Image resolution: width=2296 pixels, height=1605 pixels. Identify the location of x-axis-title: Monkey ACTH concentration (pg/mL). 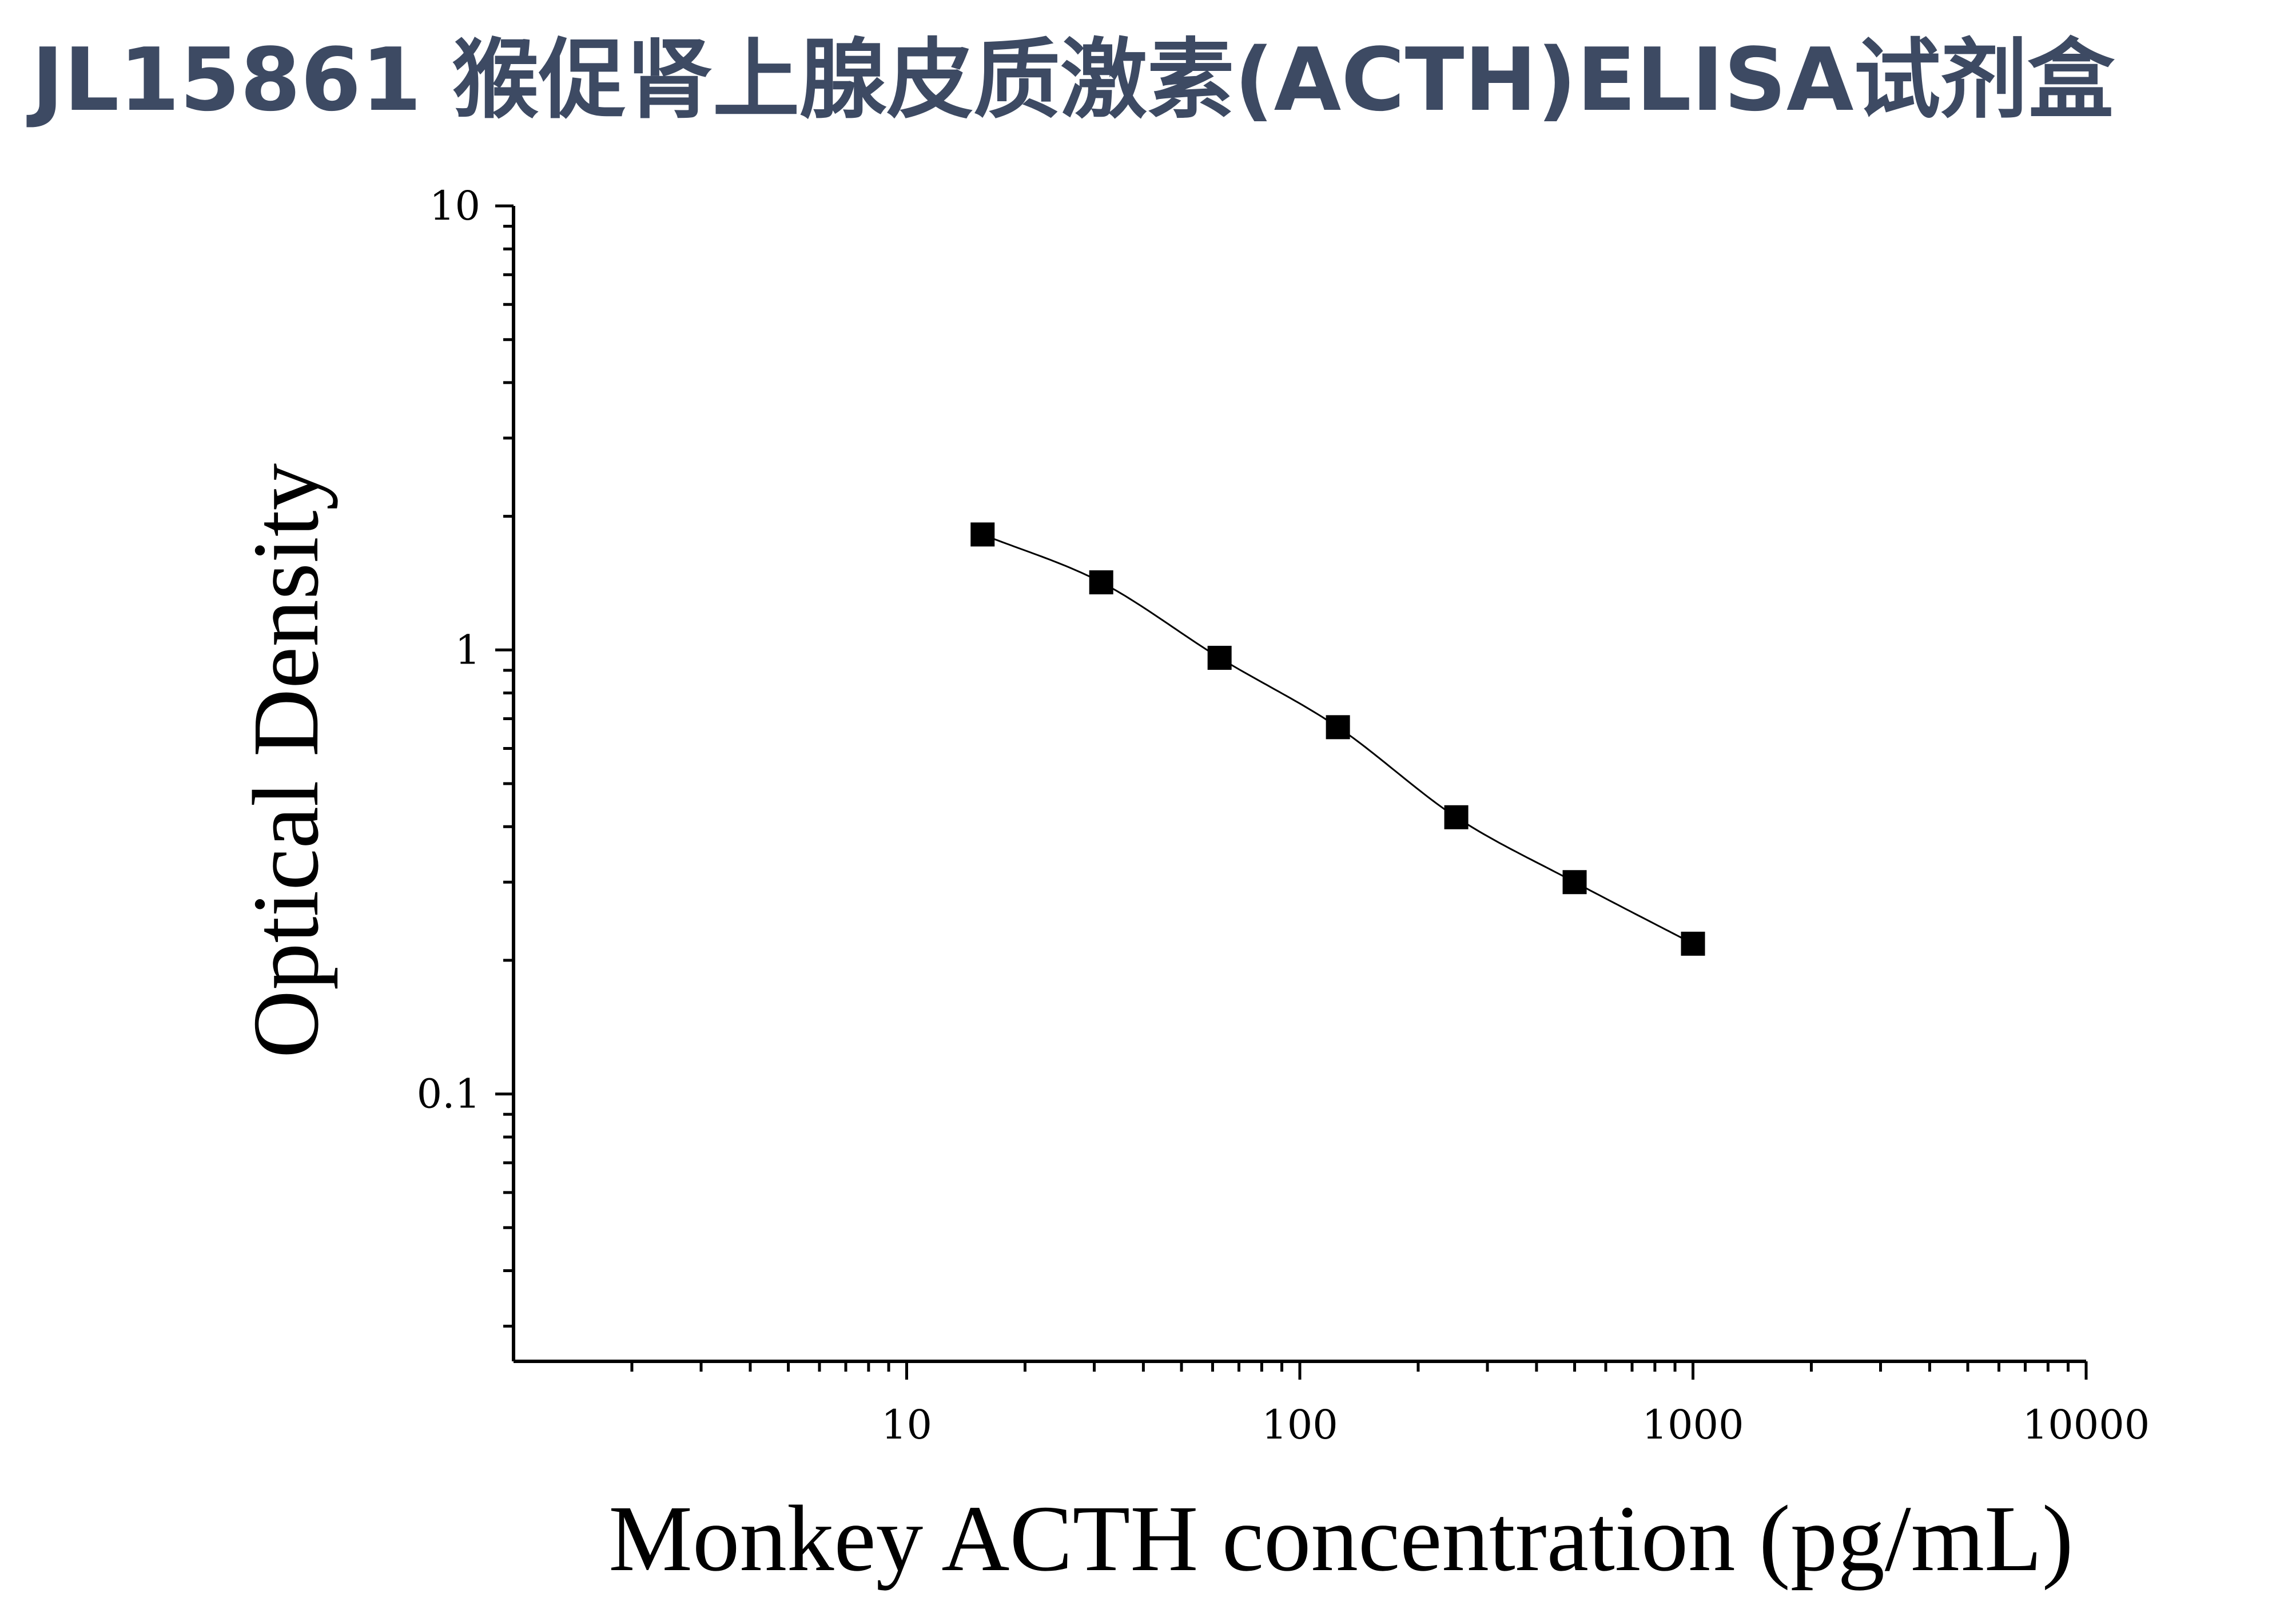
(1341, 1538).